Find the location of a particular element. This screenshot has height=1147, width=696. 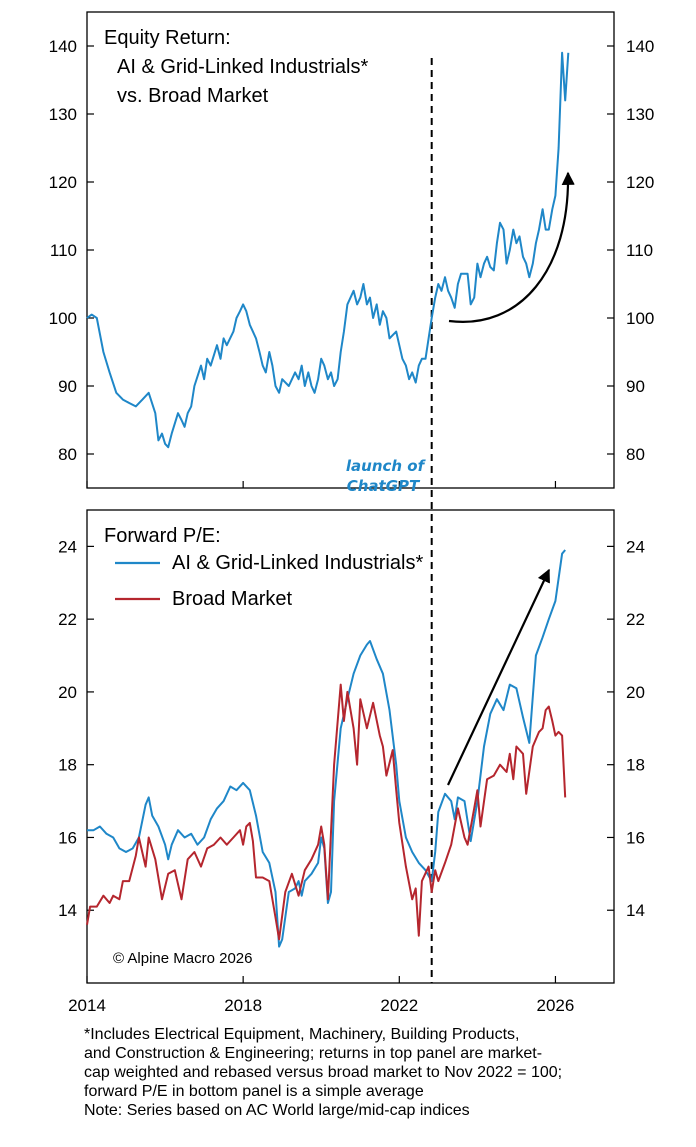

y-tick-label-left: 16 is located at coordinates (67, 837).